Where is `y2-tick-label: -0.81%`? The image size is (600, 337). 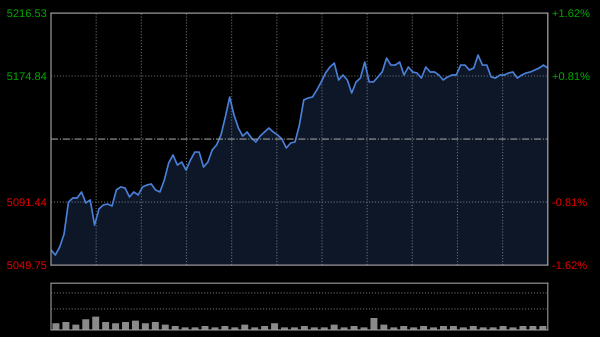
y2-tick-label: -0.81% is located at coordinates (569, 202).